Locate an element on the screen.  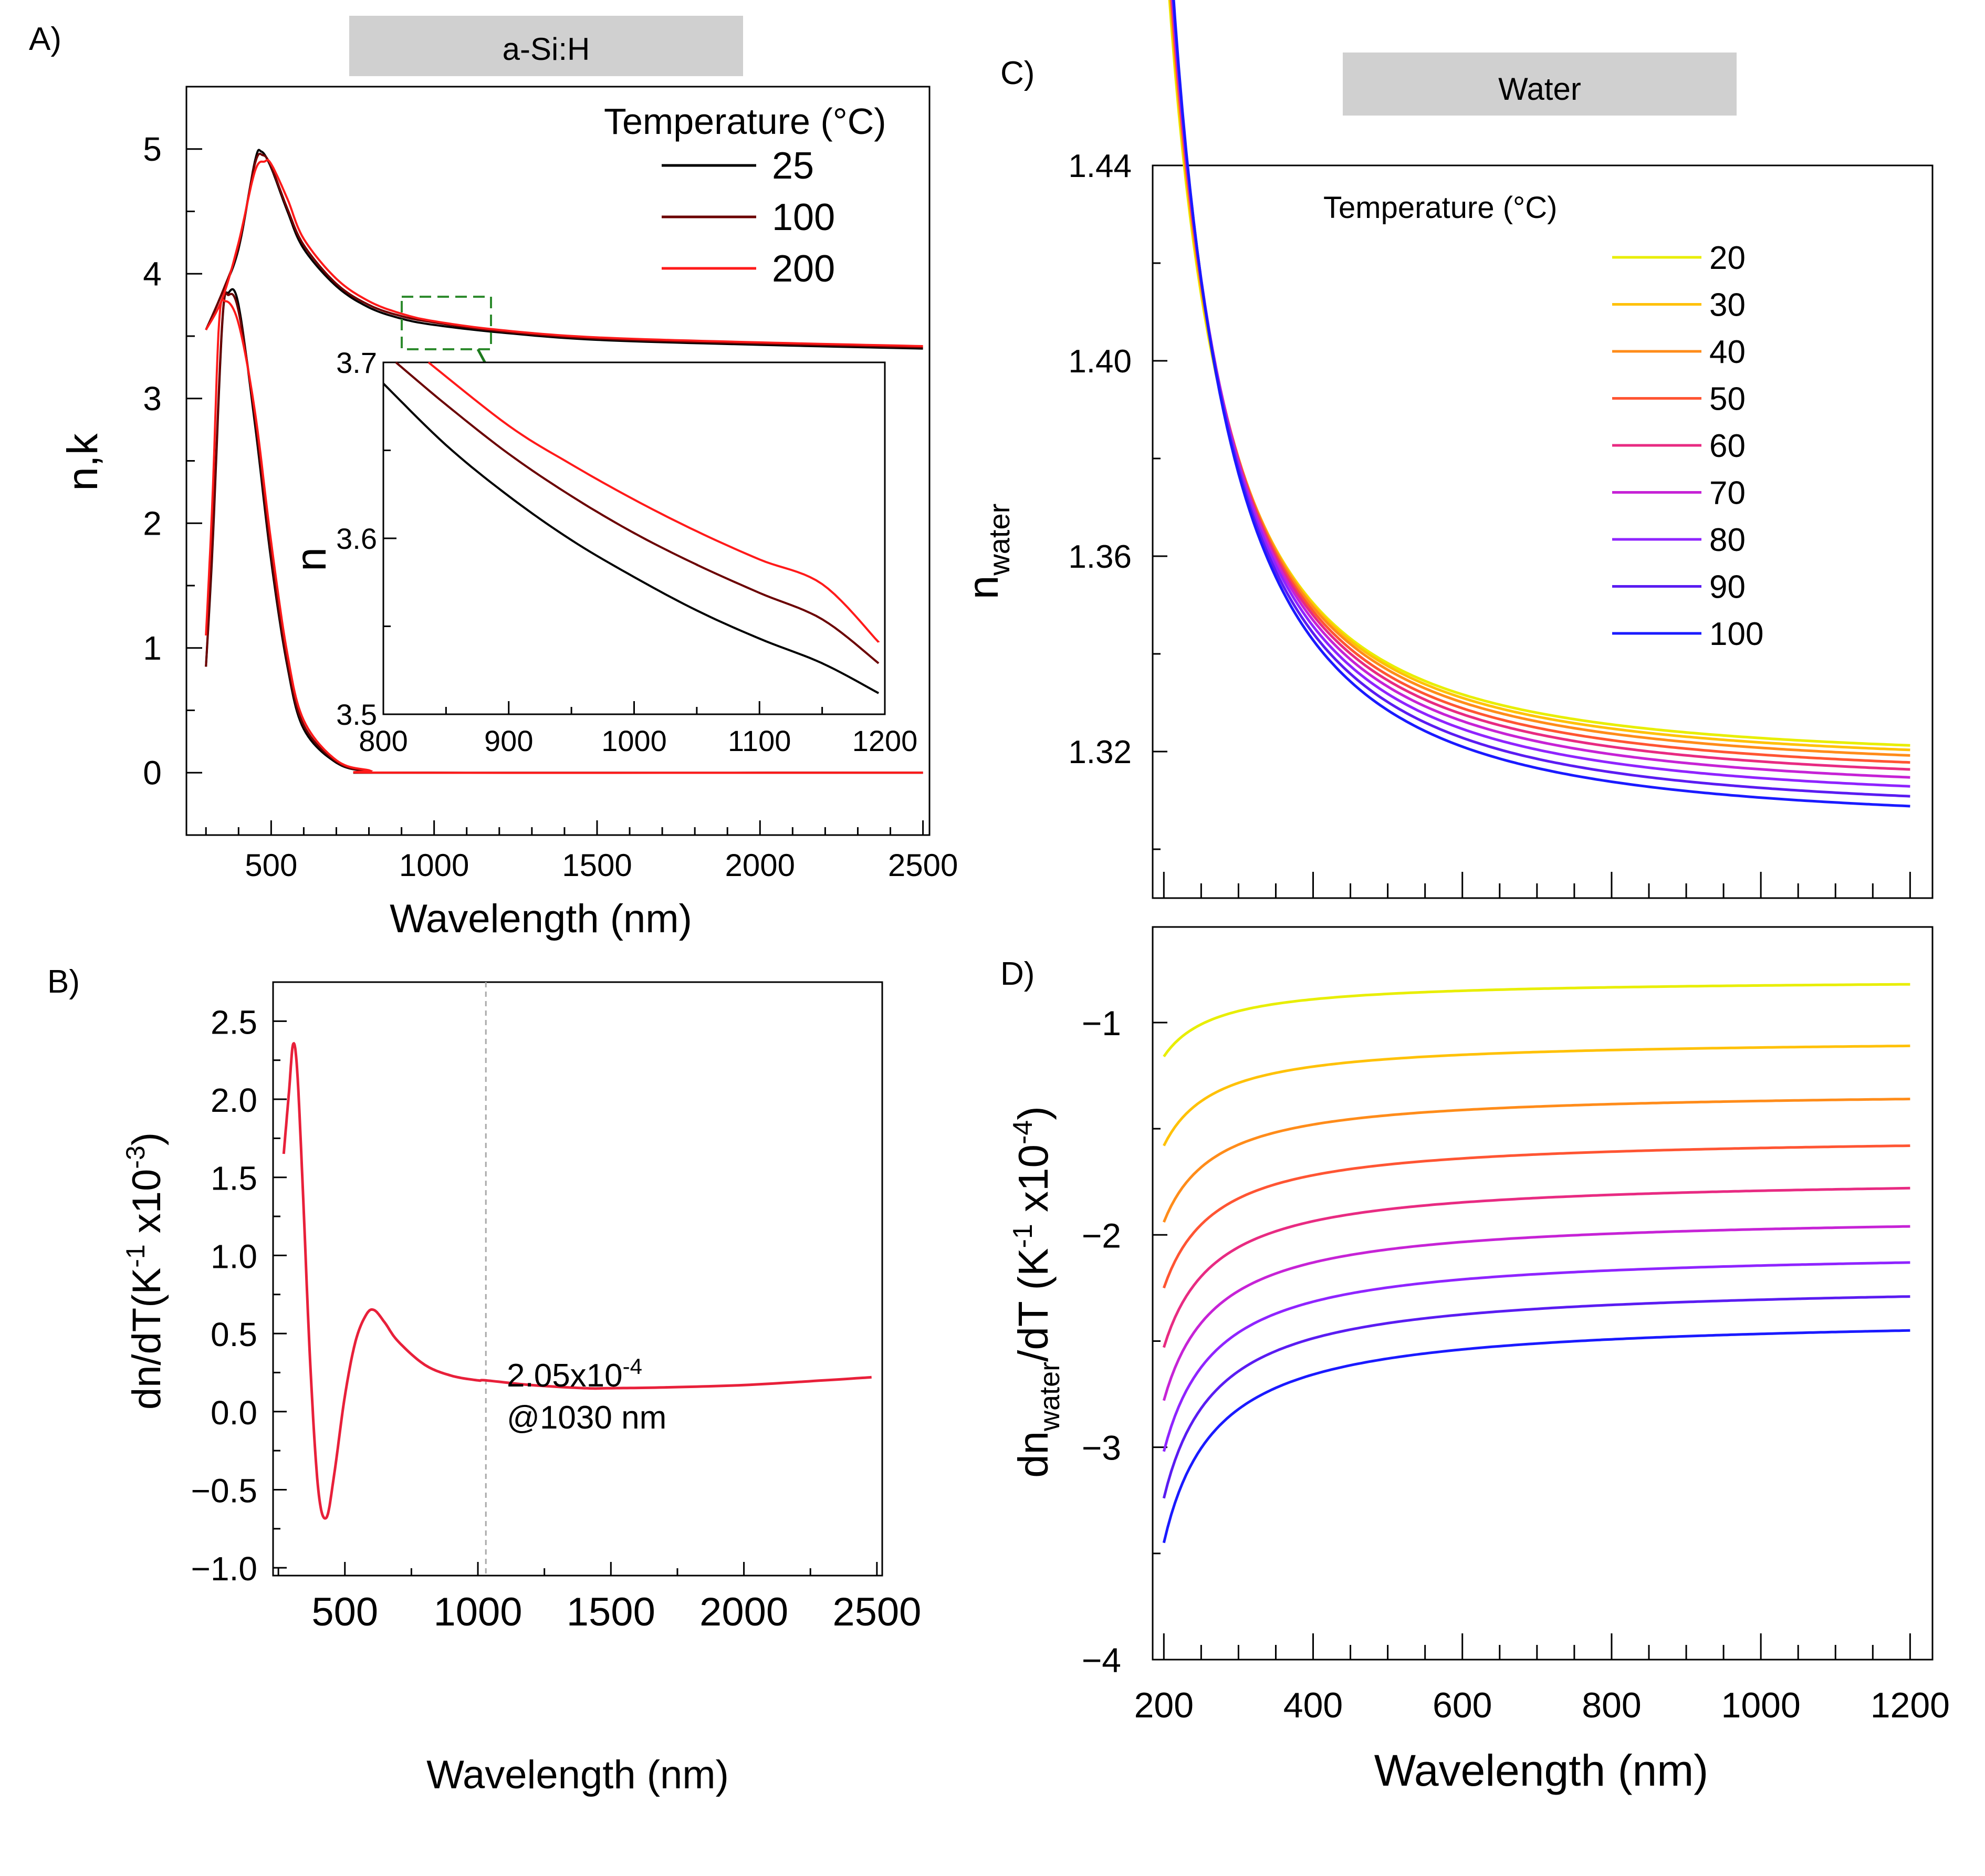
panel-a-x-label: Wavelength (nm) is located at coordinates (541, 919).